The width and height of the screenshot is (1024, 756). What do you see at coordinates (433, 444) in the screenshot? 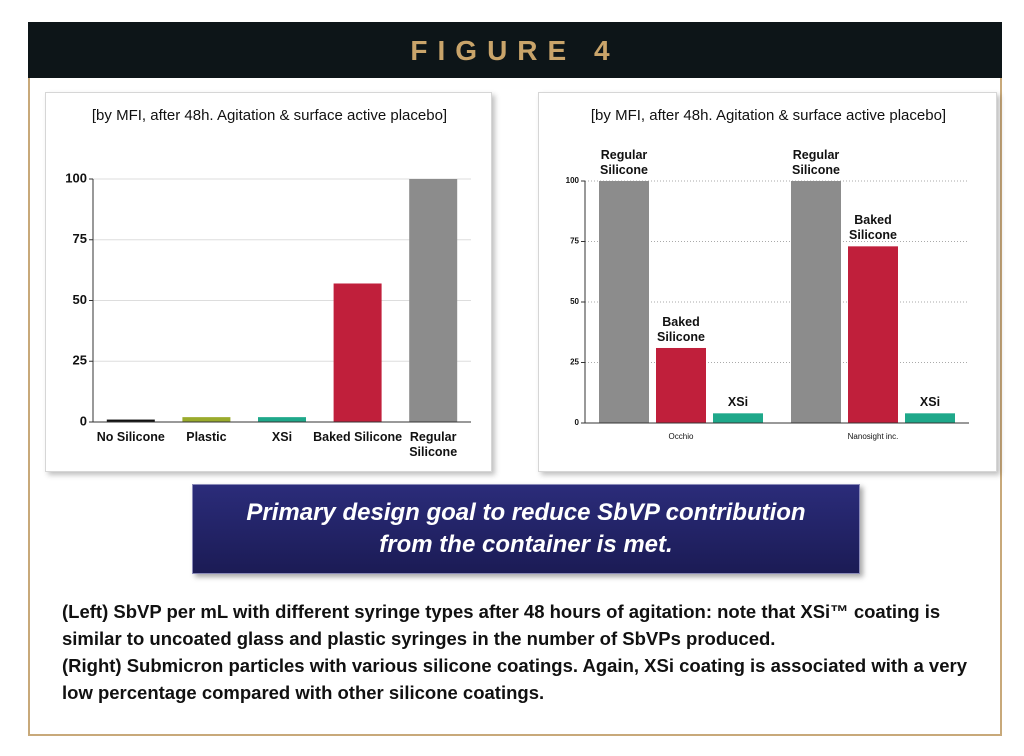
I see `x-tick-label: Regular Silicone` at bounding box center [433, 444].